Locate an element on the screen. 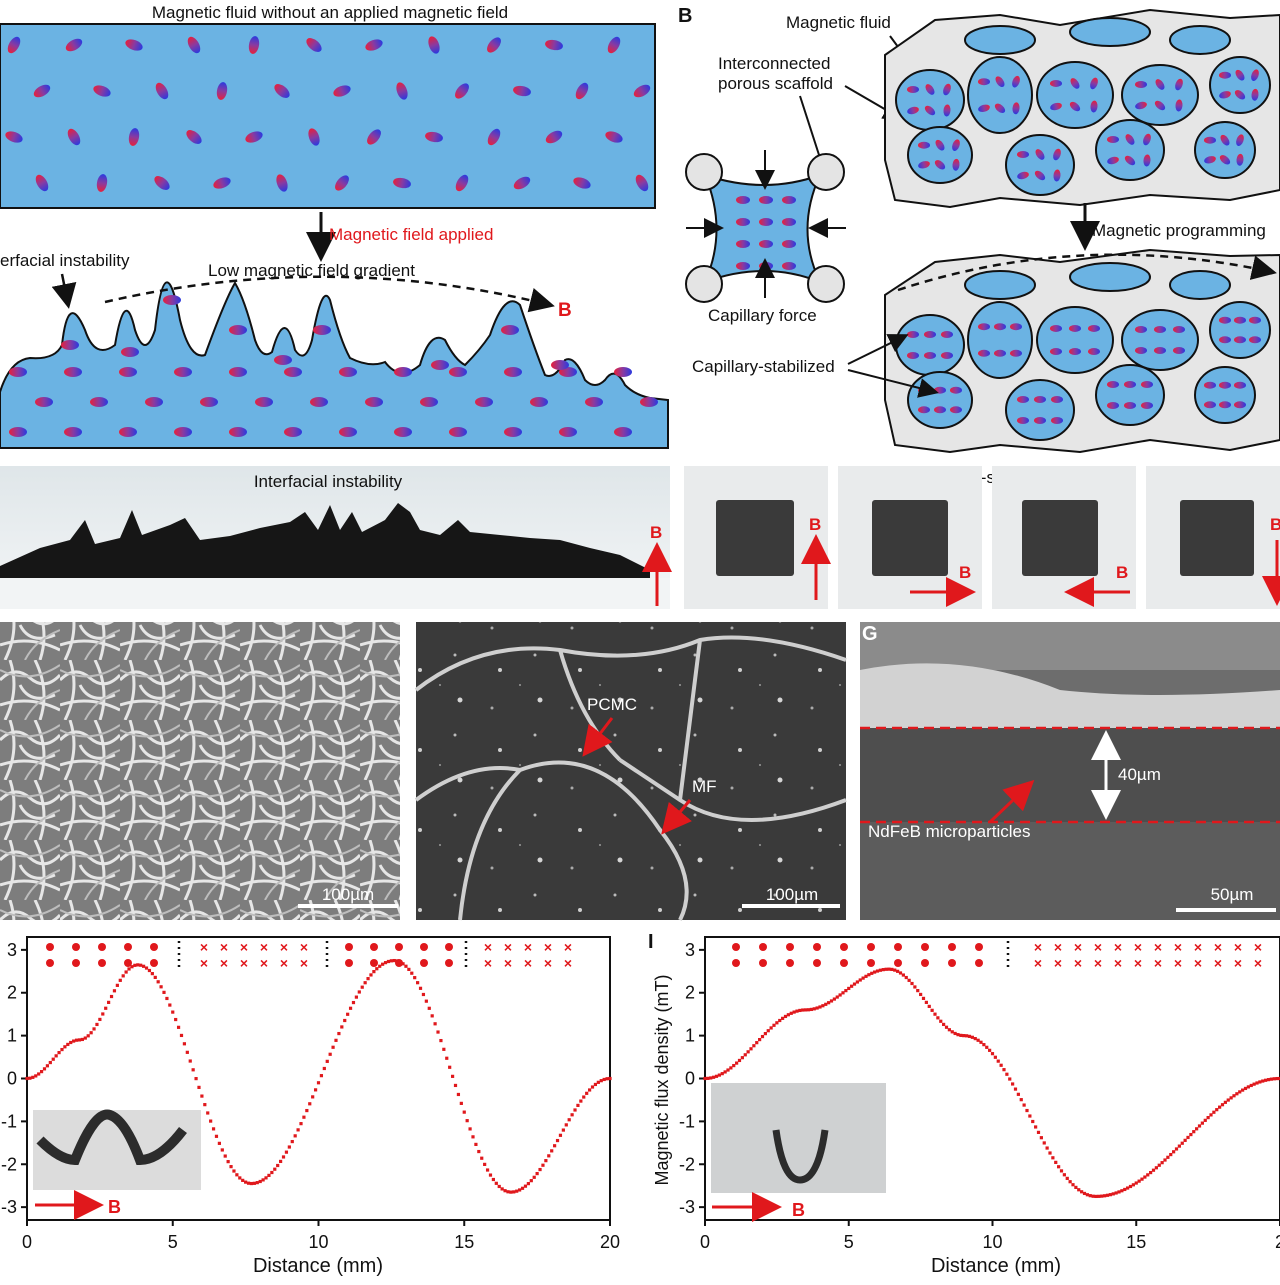 The width and height of the screenshot is (1280, 1285). x-tick-label: 0 is located at coordinates (705, 1242).